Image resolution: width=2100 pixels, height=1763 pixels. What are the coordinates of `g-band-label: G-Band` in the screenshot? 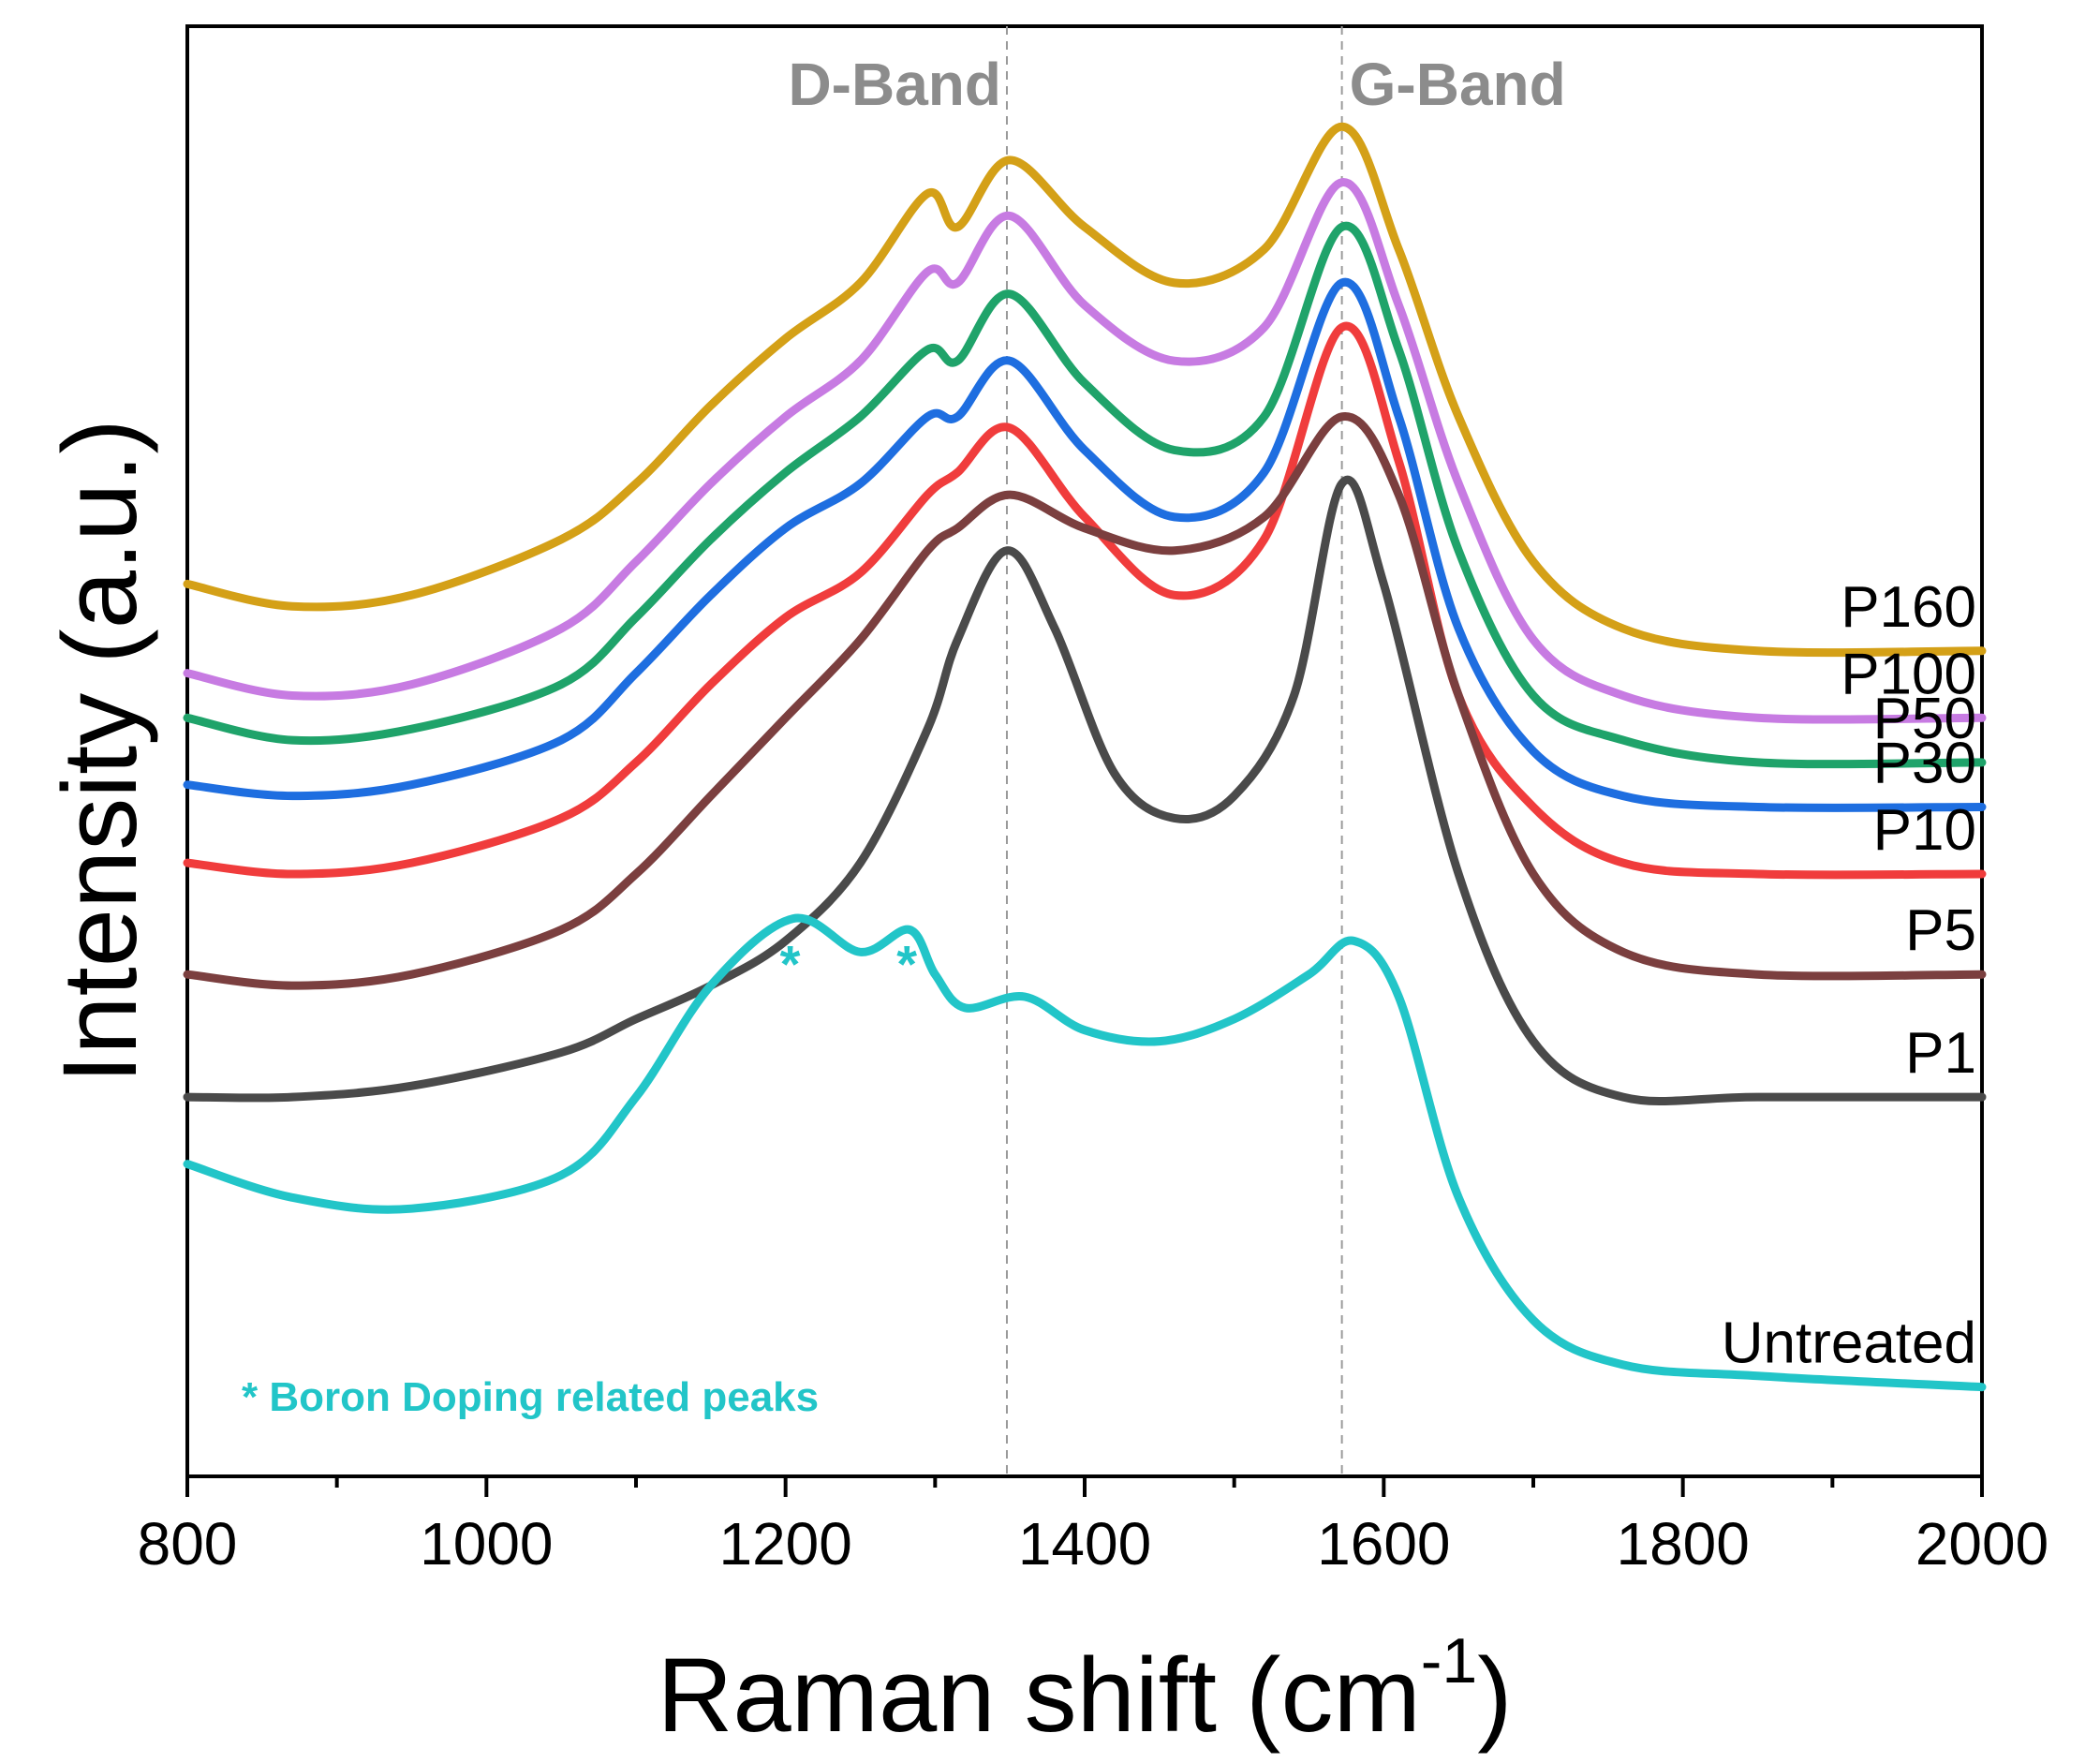 It's located at (1458, 84).